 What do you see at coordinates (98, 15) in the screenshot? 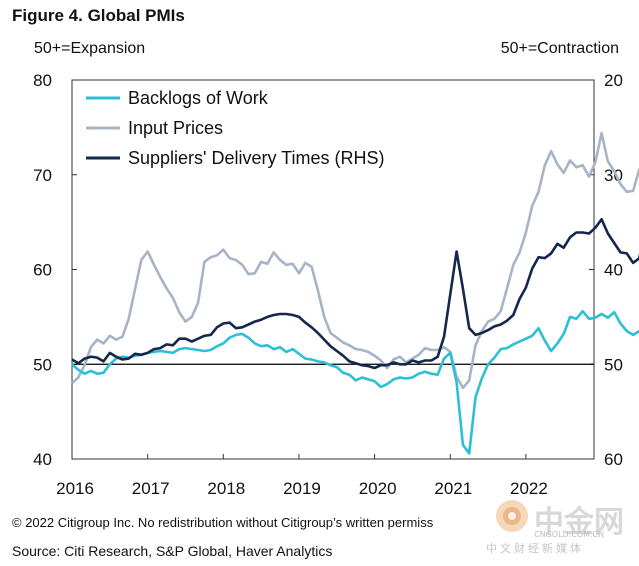
I see `chart-title: Figure 4. Global PMIs` at bounding box center [98, 15].